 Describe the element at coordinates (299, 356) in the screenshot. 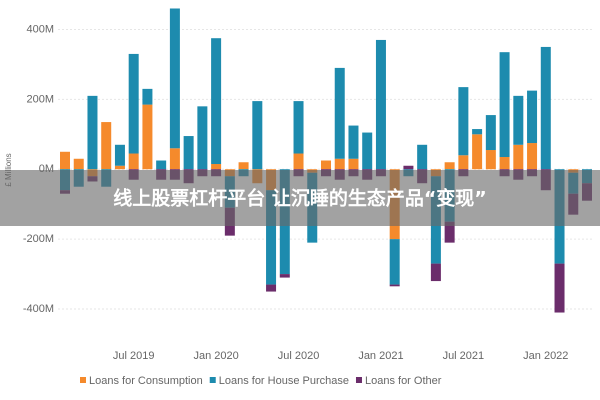

I see `x-tick-label: Jul 2020` at that location.